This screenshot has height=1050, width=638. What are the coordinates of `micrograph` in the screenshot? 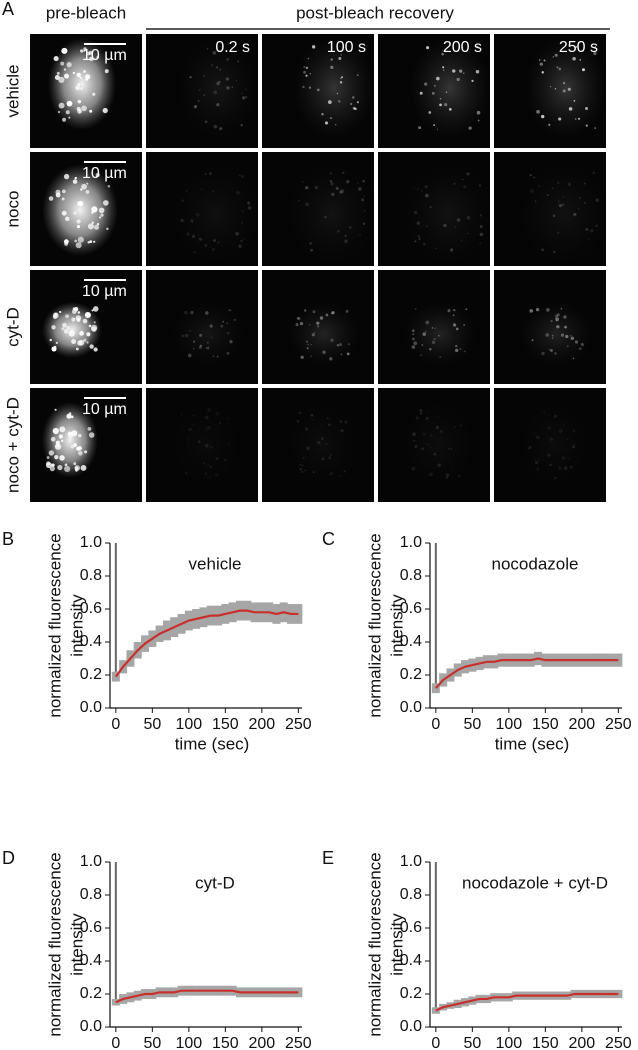 It's located at (86, 445).